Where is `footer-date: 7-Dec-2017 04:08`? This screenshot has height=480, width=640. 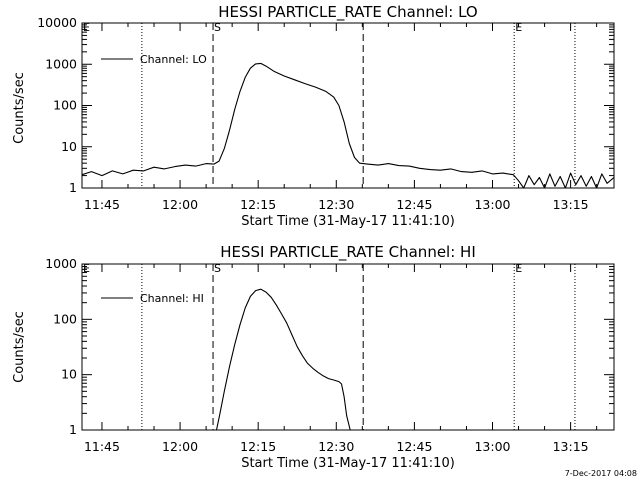 footer-date: 7-Dec-2017 04:08 is located at coordinates (601, 473).